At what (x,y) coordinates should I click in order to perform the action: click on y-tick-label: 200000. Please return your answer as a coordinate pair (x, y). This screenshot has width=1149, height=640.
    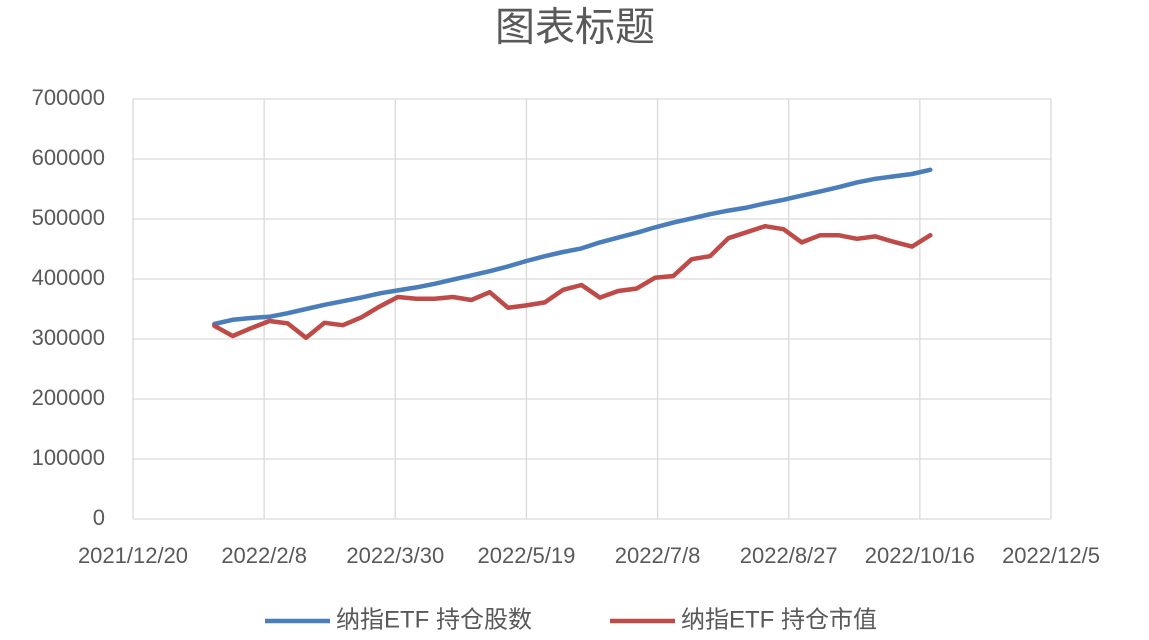
    Looking at the image, I should click on (68, 397).